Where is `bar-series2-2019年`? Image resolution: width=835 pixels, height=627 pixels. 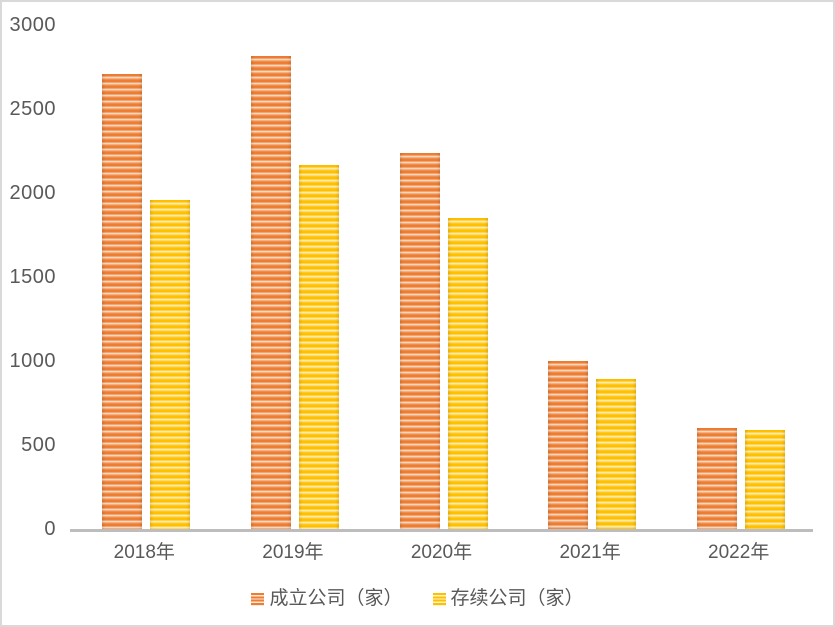 bar-series2-2019年 is located at coordinates (318, 347).